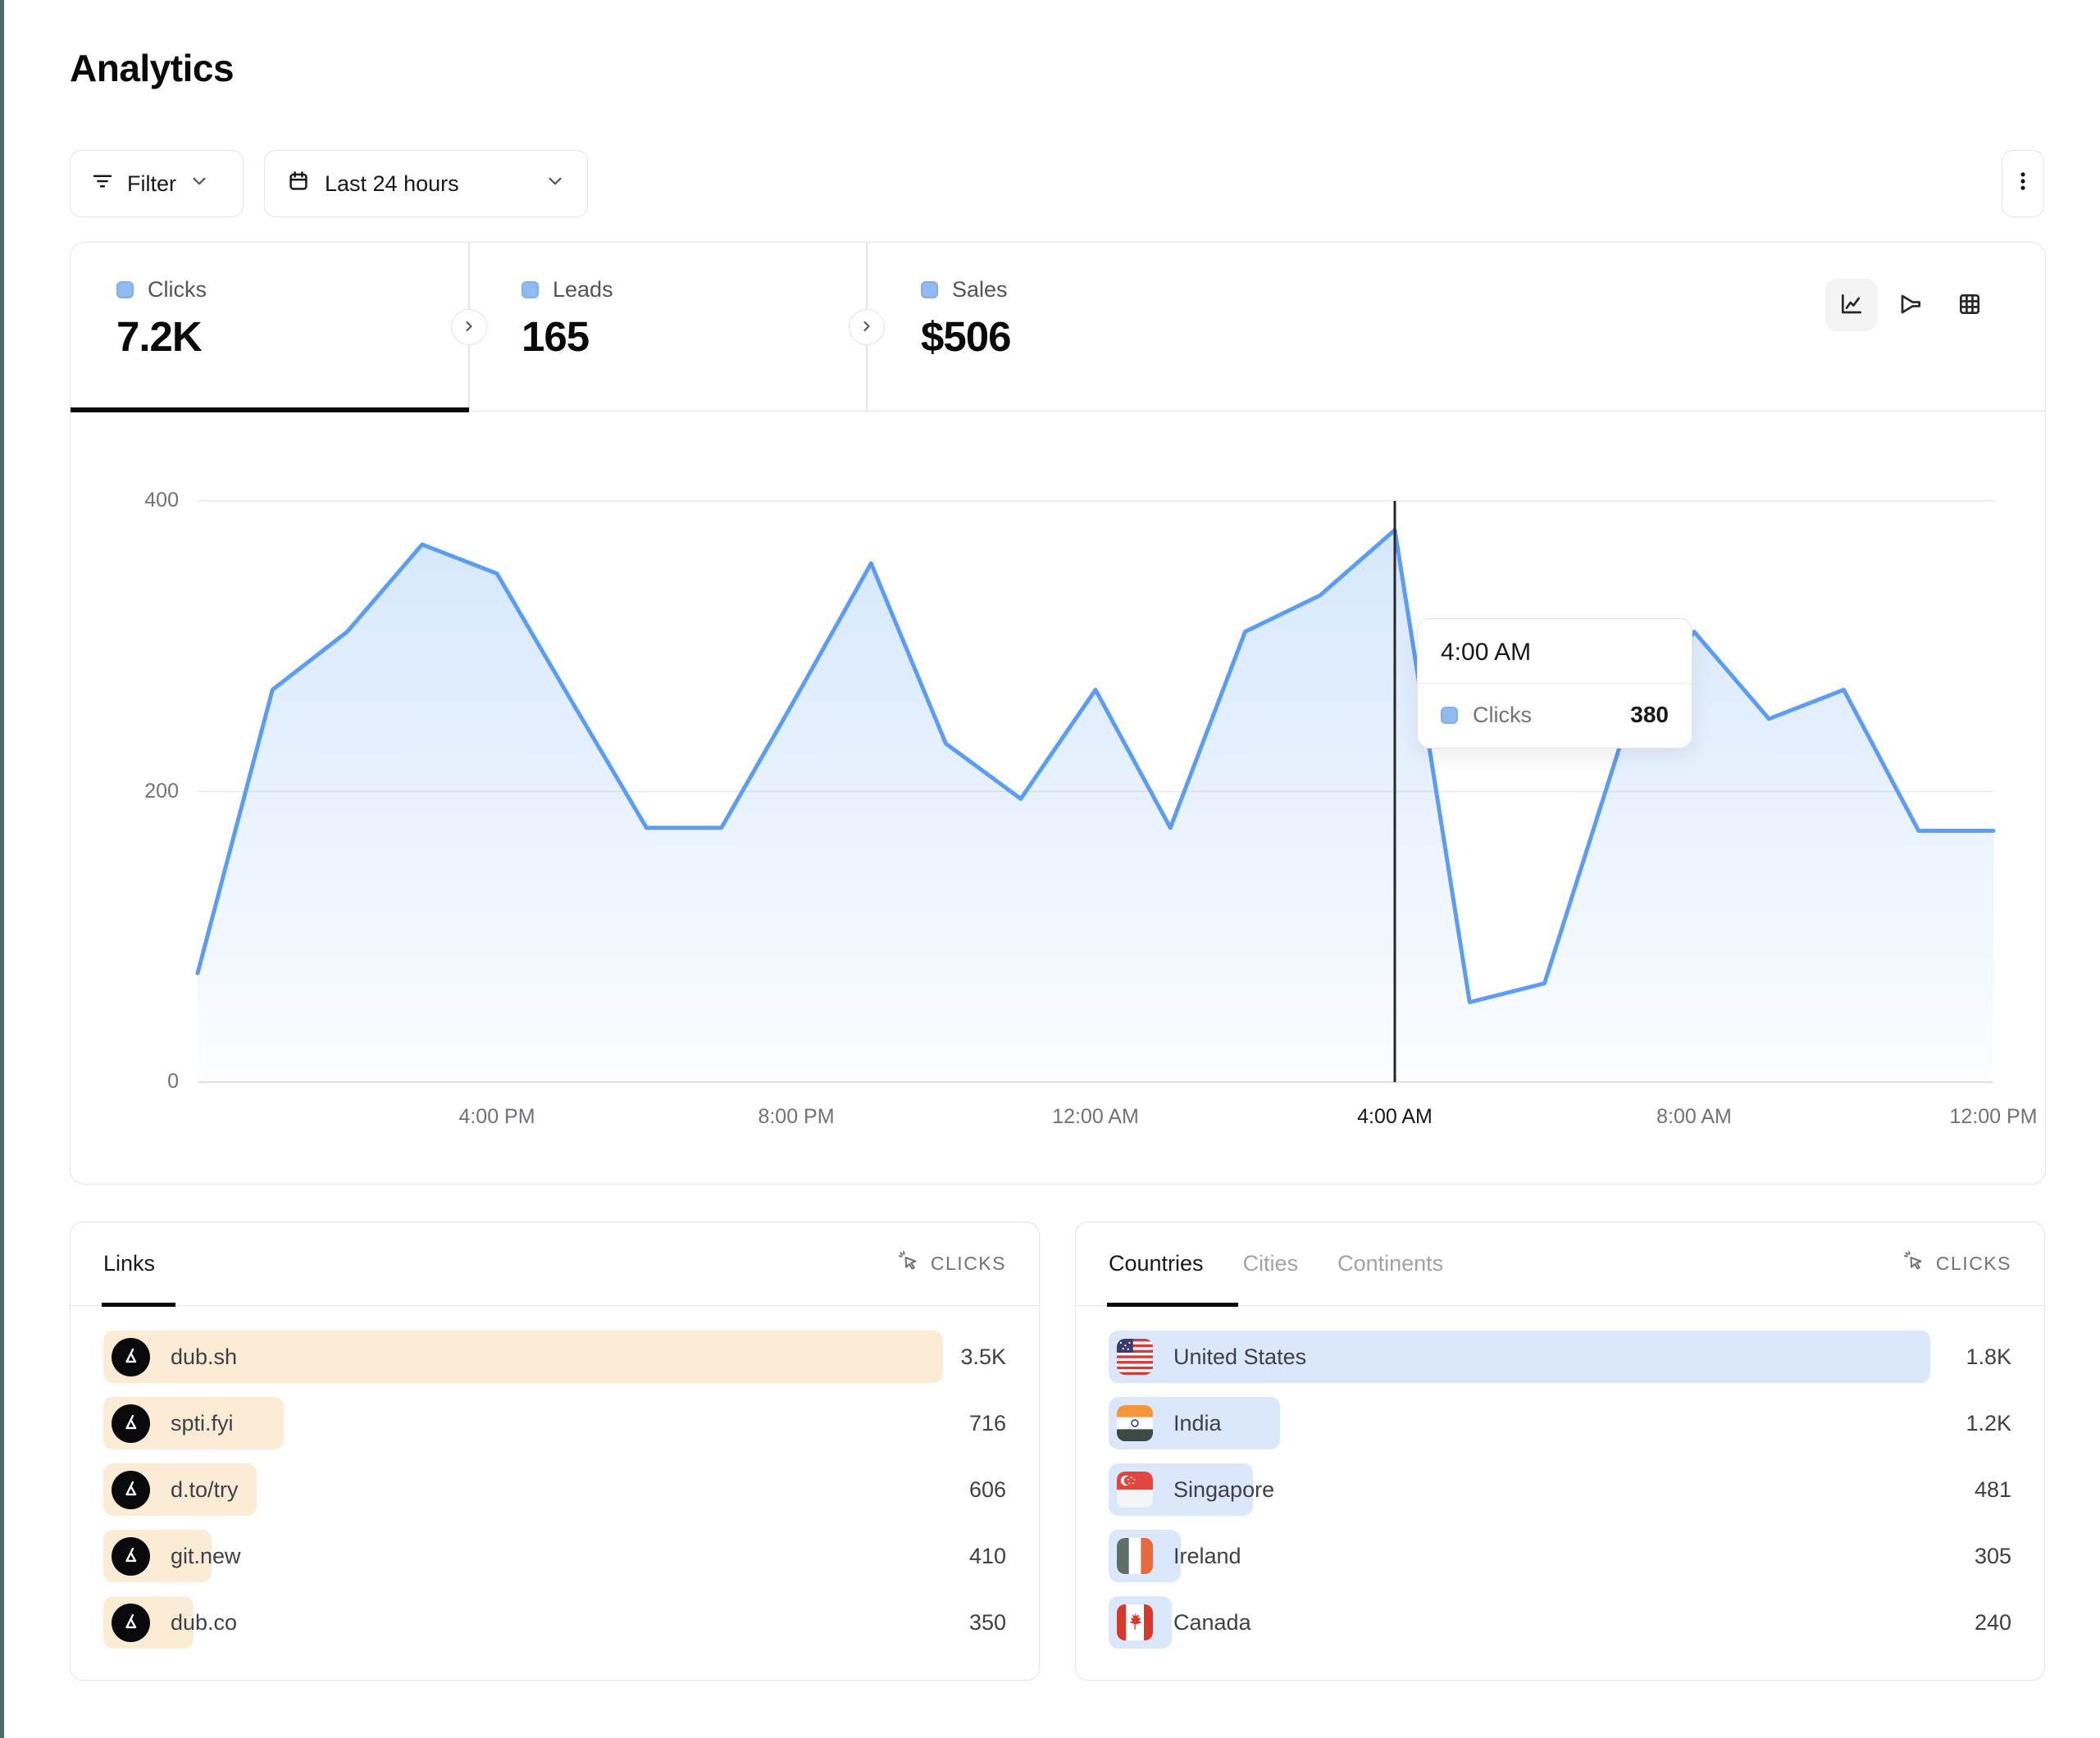  Describe the element at coordinates (1560, 1264) in the screenshot. I see `countries-panel-header: Countries Cities Continents CLICKS` at that location.